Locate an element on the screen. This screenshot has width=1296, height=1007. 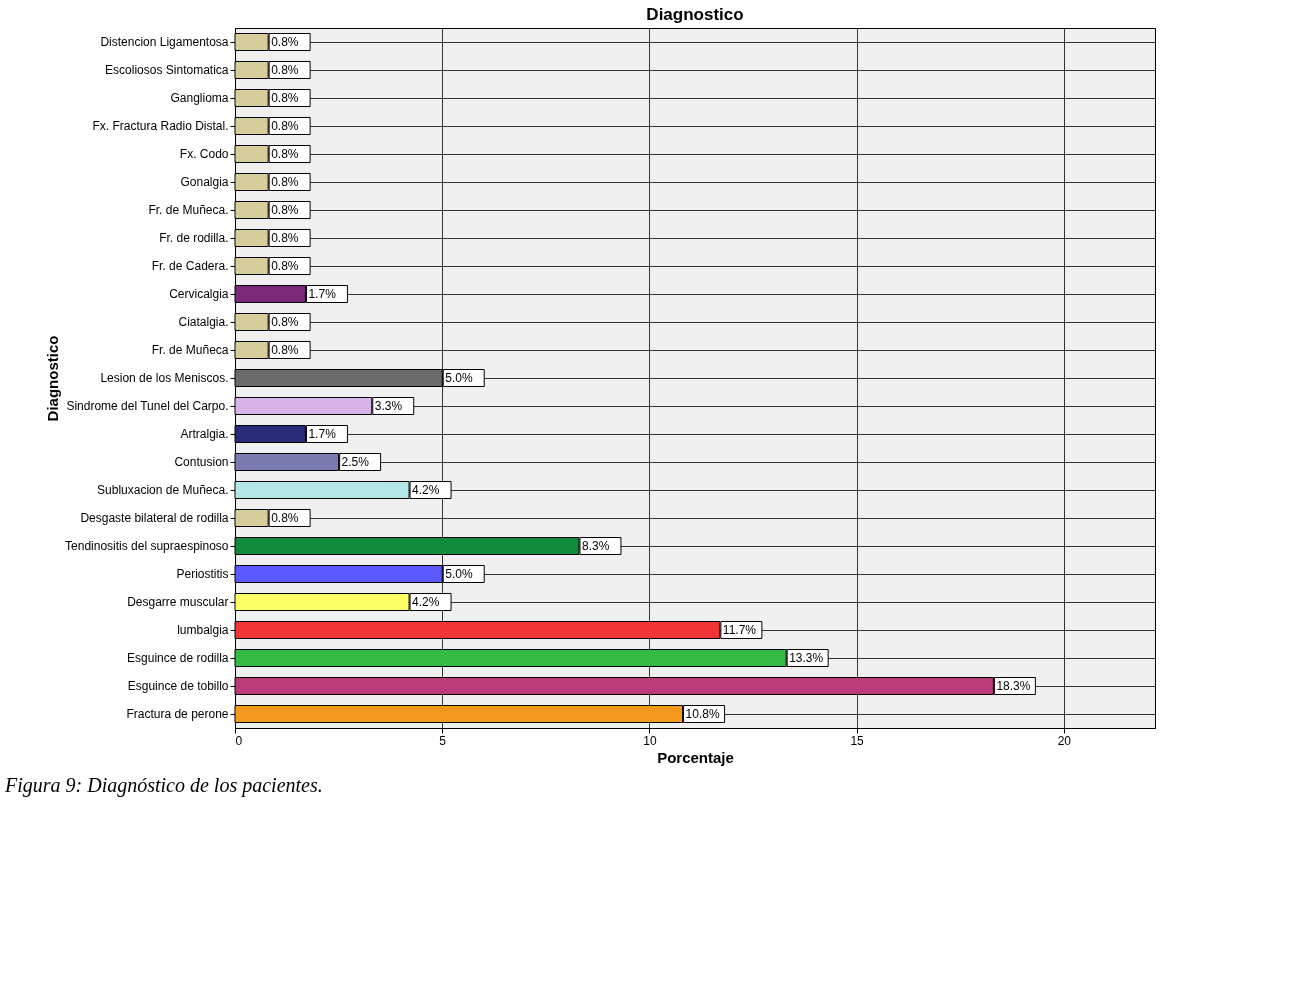
y-tick-label: Artralgia. is located at coordinates (204, 434).